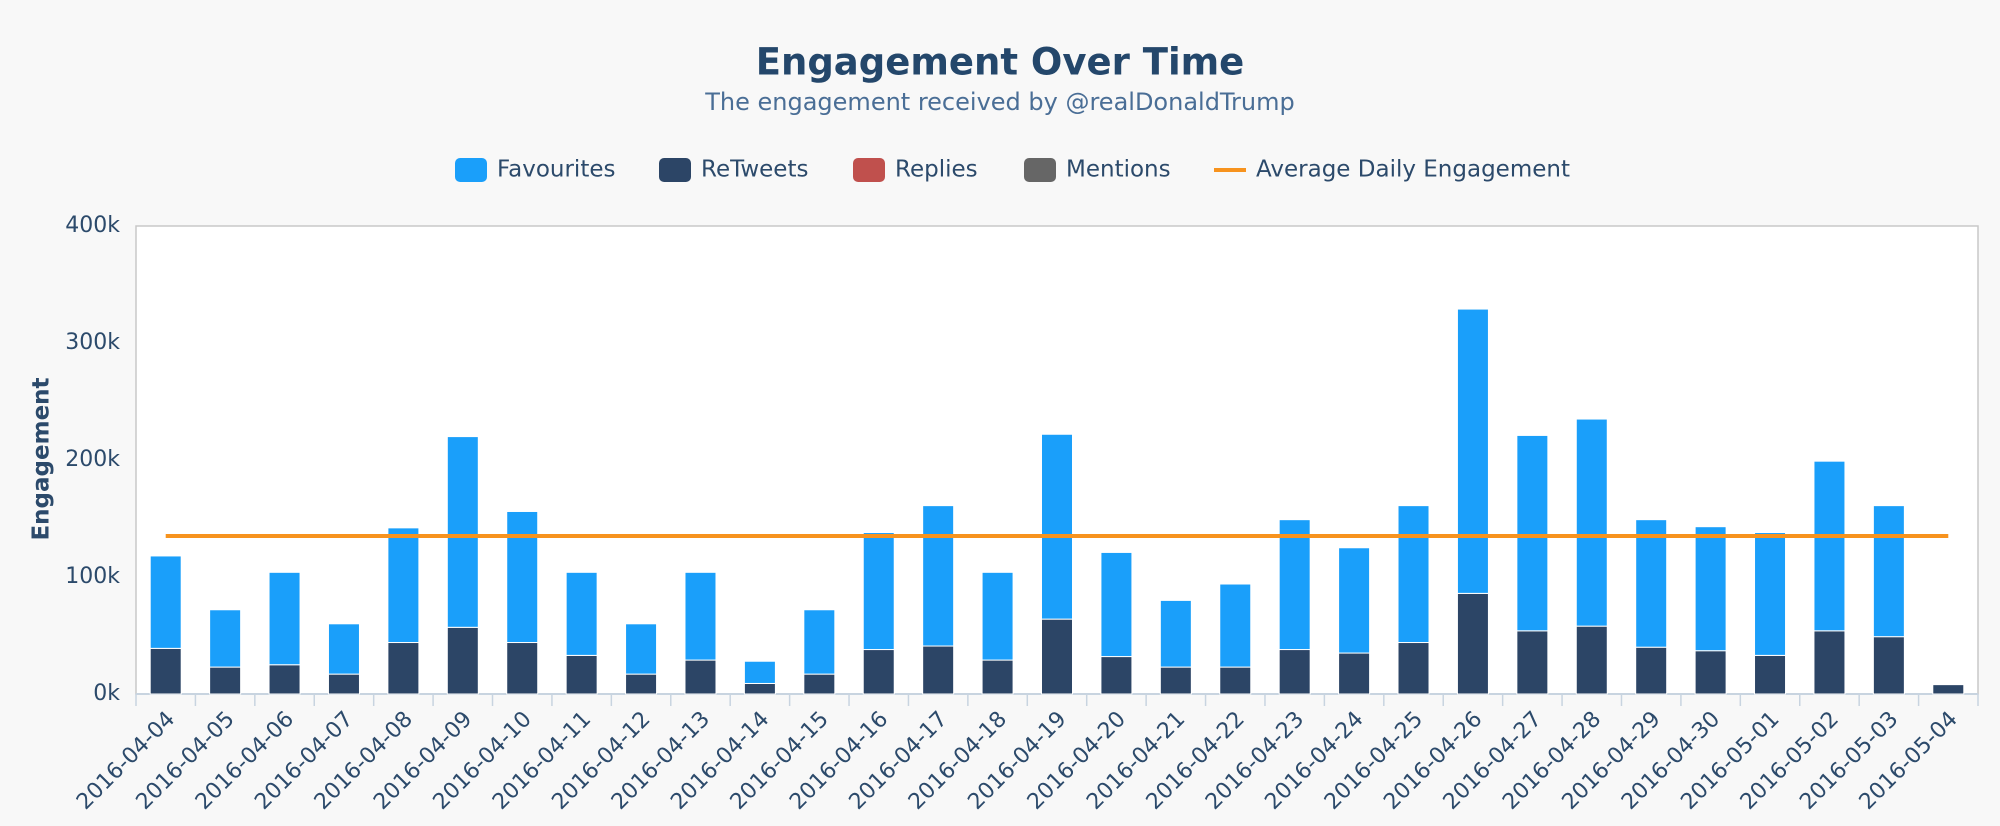 This screenshot has width=2000, height=826. What do you see at coordinates (1118, 170) in the screenshot?
I see `legend-label: Mentions` at bounding box center [1118, 170].